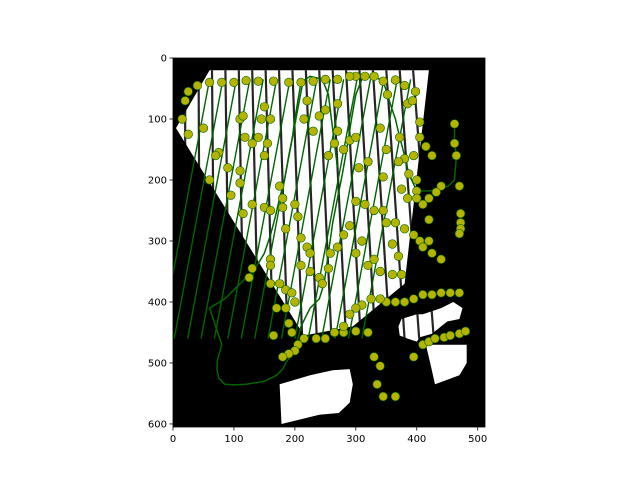  Describe the element at coordinates (164, 59) in the screenshot. I see `y-tick-label: 0` at that location.